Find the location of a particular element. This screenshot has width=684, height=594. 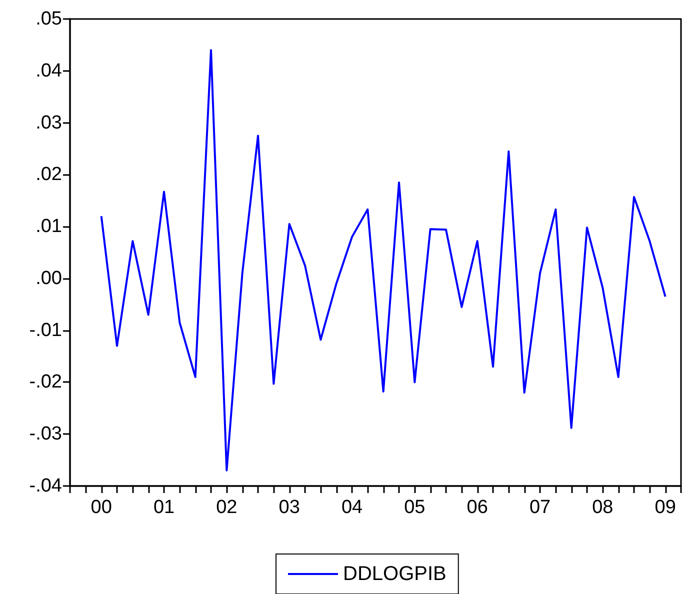

x-tick-label: 09 is located at coordinates (665, 507).